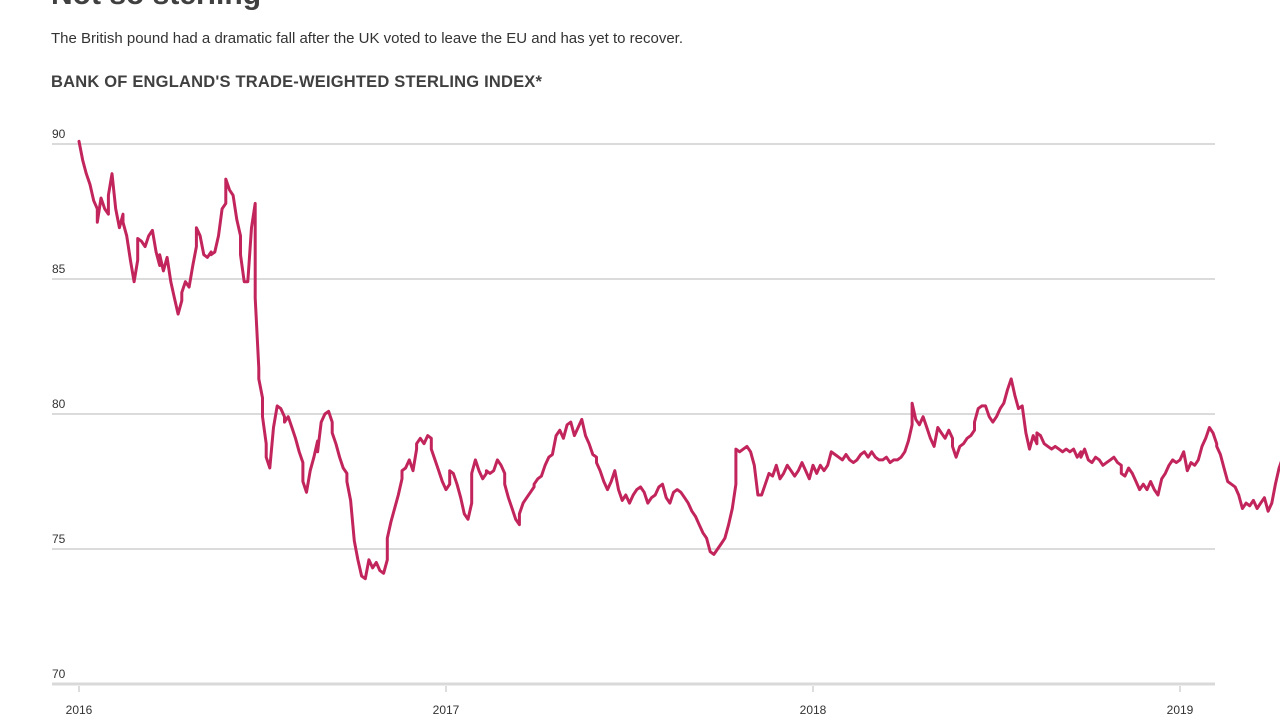 The height and width of the screenshot is (720, 1280). I want to click on x-tick-label: 2017, so click(446, 710).